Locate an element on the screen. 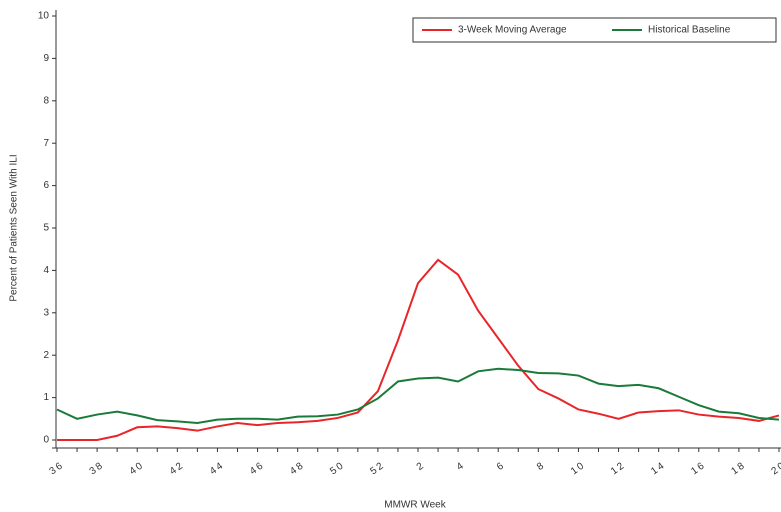  x-tick-label: 12 is located at coordinates (618, 469).